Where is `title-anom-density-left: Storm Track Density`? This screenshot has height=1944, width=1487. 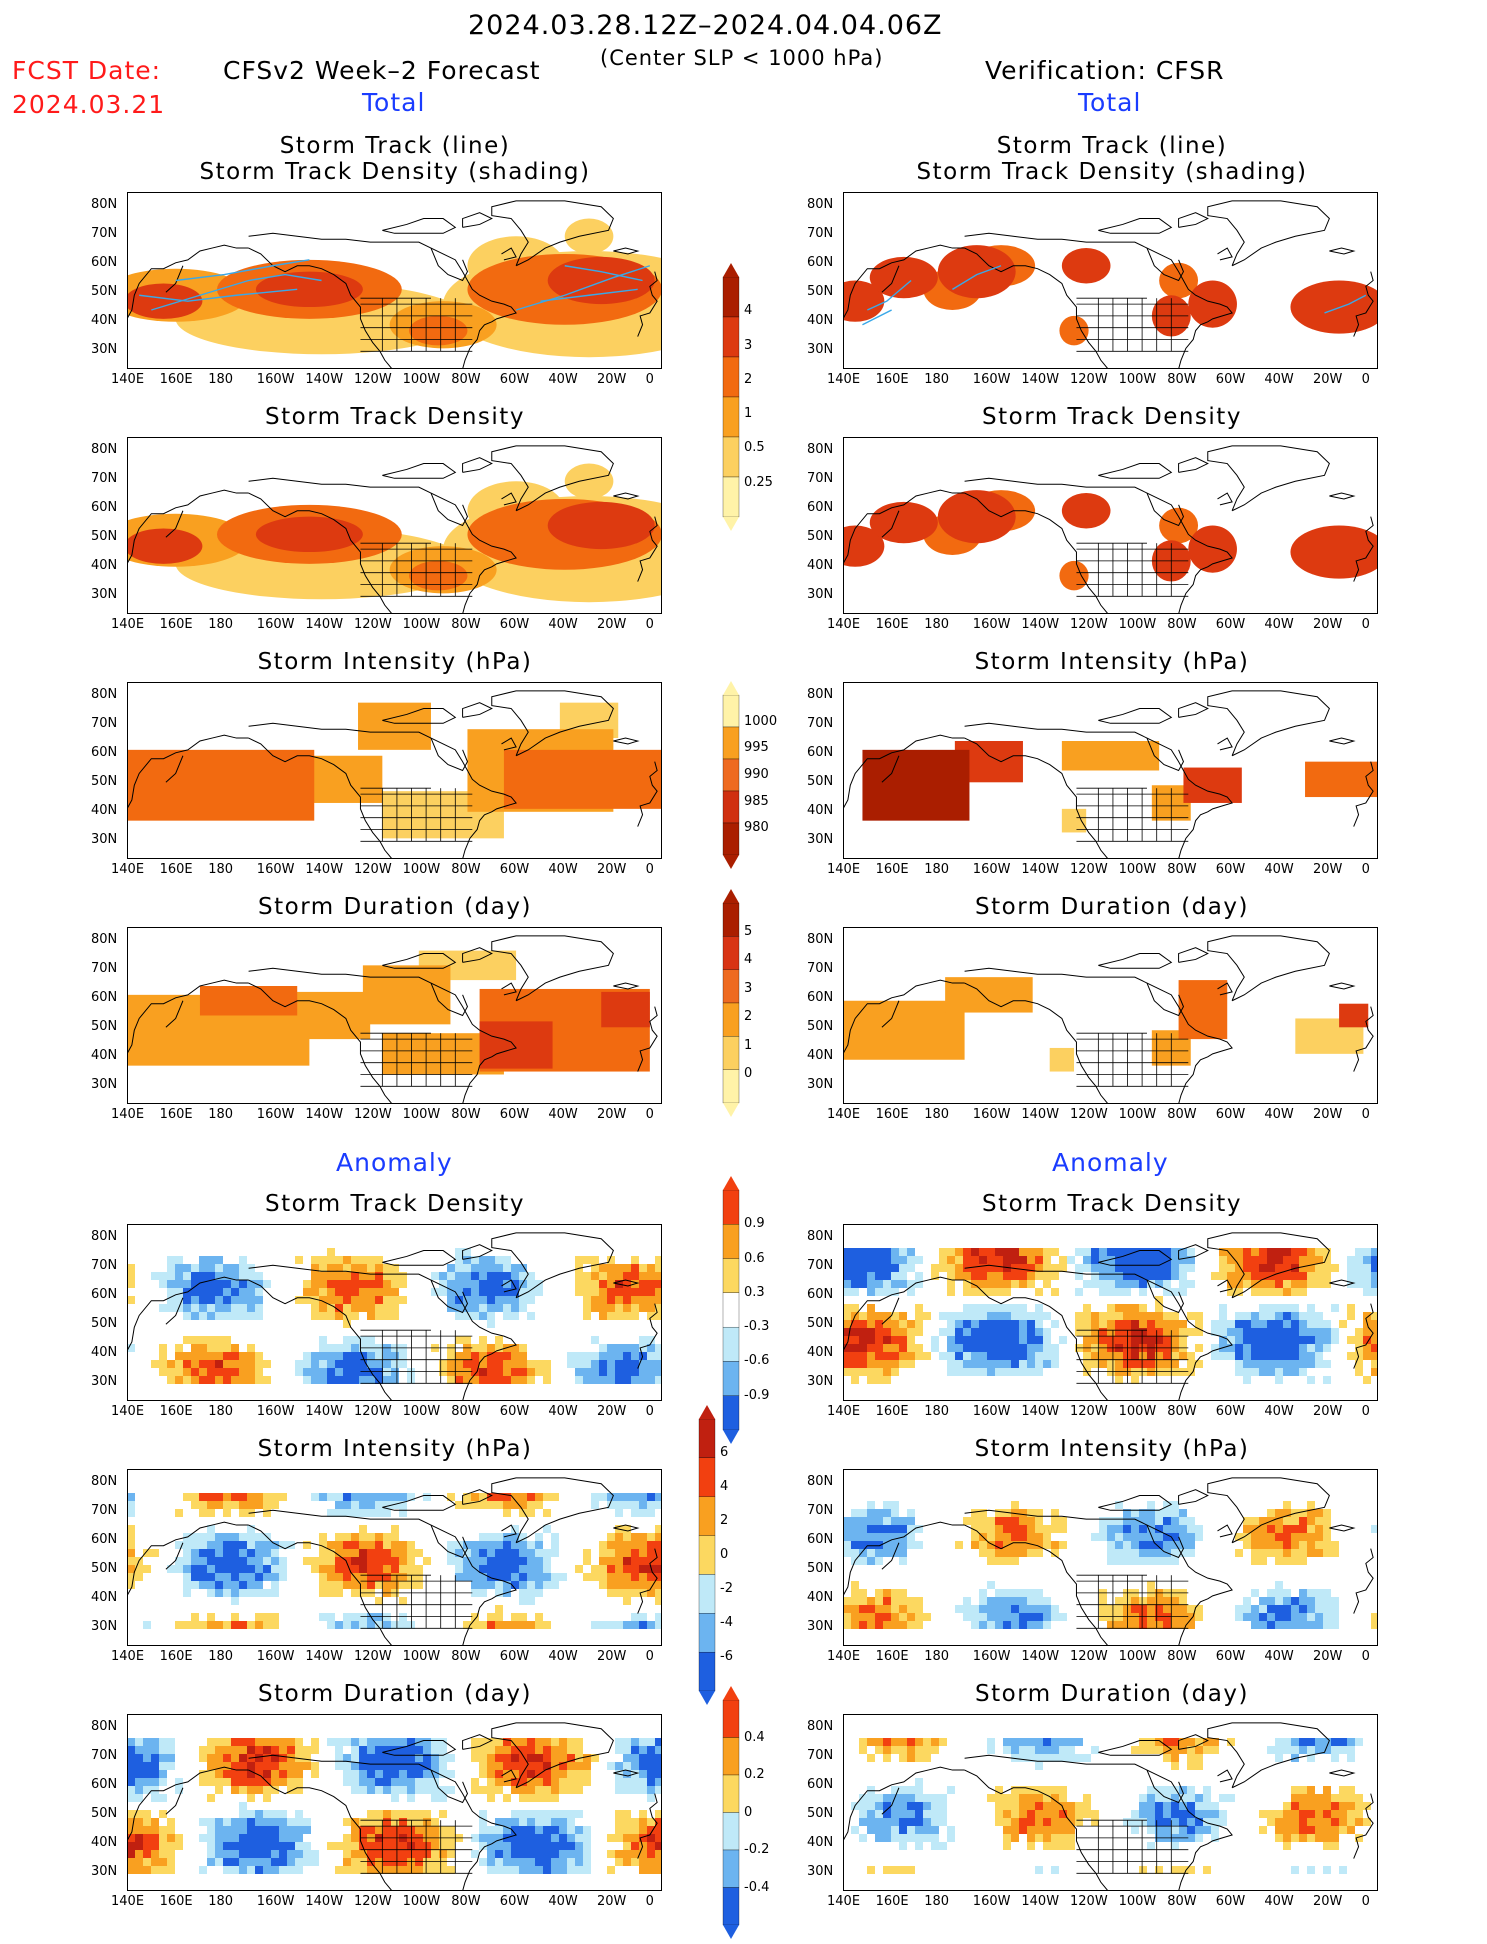 title-anom-density-left: Storm Track Density is located at coordinates (395, 1204).